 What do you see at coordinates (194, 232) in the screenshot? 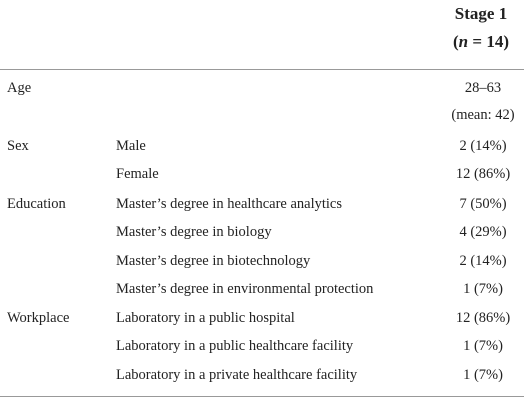
I see `row-item: Master’s degree in biology` at bounding box center [194, 232].